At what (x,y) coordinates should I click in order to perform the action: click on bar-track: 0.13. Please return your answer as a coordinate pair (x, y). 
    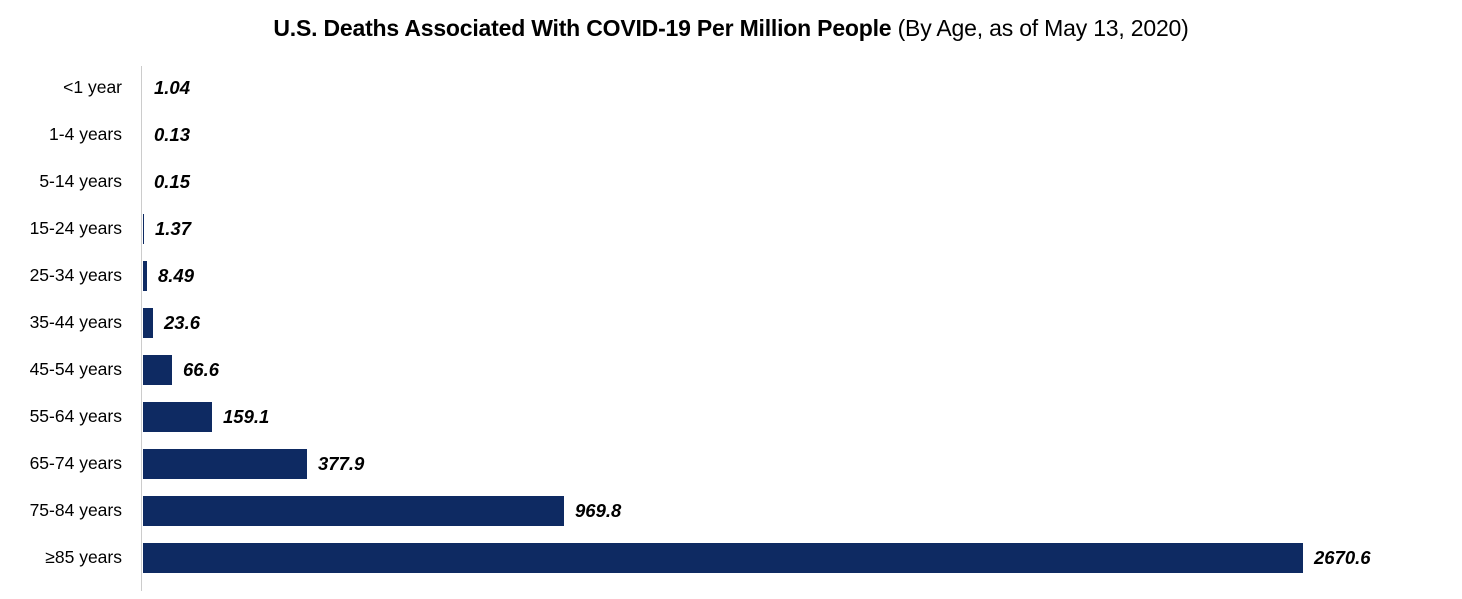
    Looking at the image, I should click on (792, 134).